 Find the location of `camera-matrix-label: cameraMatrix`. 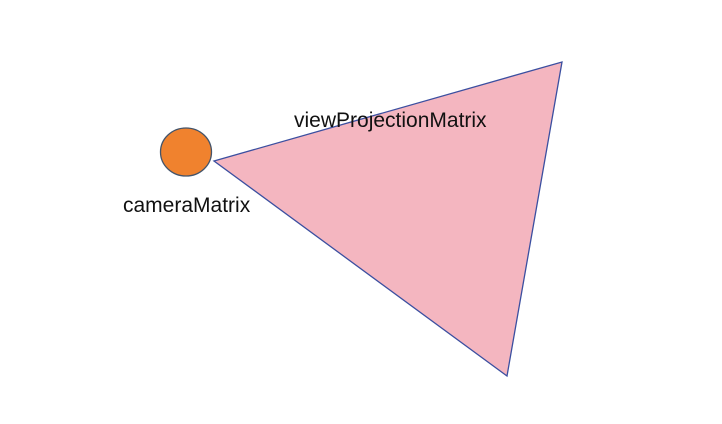

camera-matrix-label: cameraMatrix is located at coordinates (187, 205).